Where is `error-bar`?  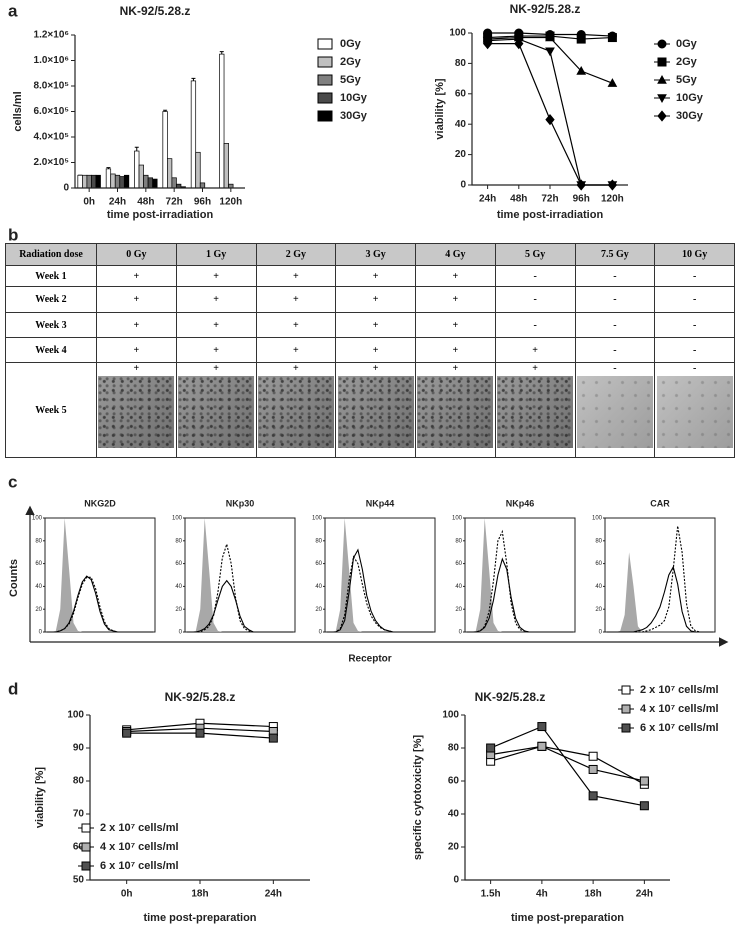 error-bar is located at coordinates (193, 79).